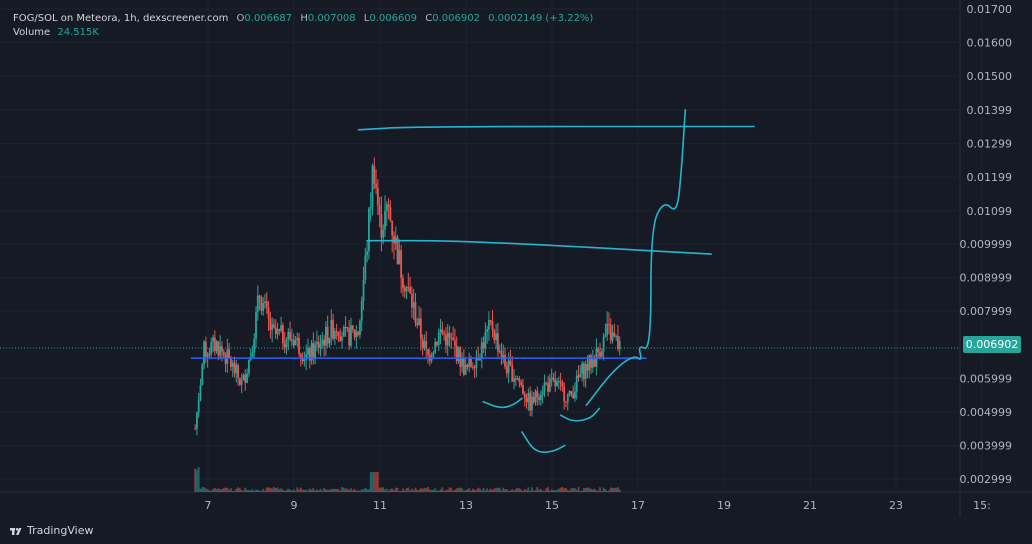 This screenshot has height=544, width=1032. What do you see at coordinates (60, 530) in the screenshot?
I see `brand-label: TradingView` at bounding box center [60, 530].